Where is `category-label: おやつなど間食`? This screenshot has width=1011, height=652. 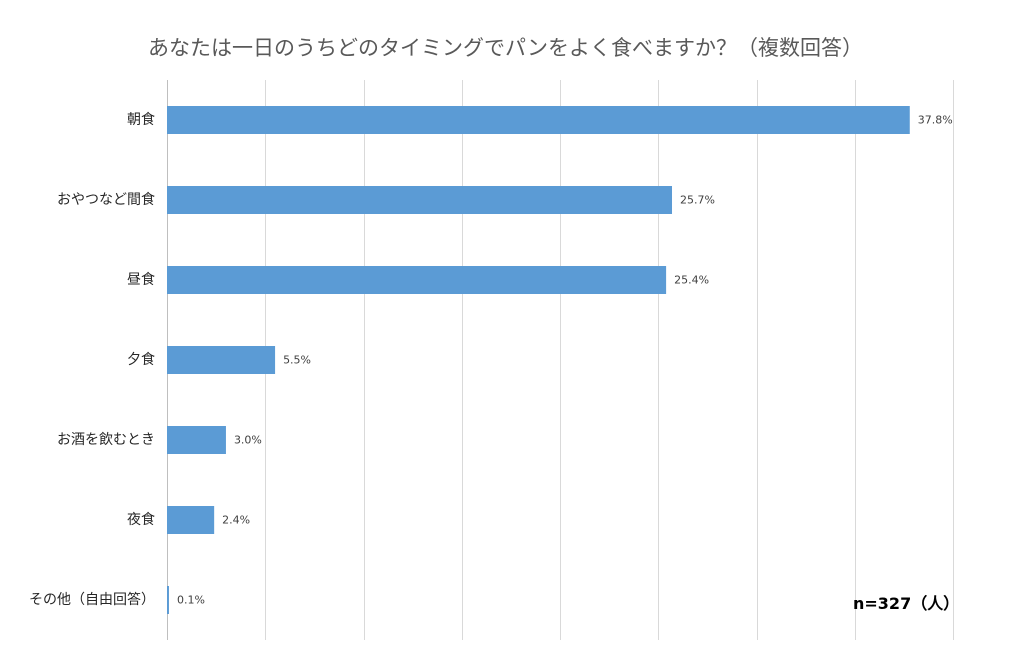 category-label: おやつなど間食 is located at coordinates (106, 199).